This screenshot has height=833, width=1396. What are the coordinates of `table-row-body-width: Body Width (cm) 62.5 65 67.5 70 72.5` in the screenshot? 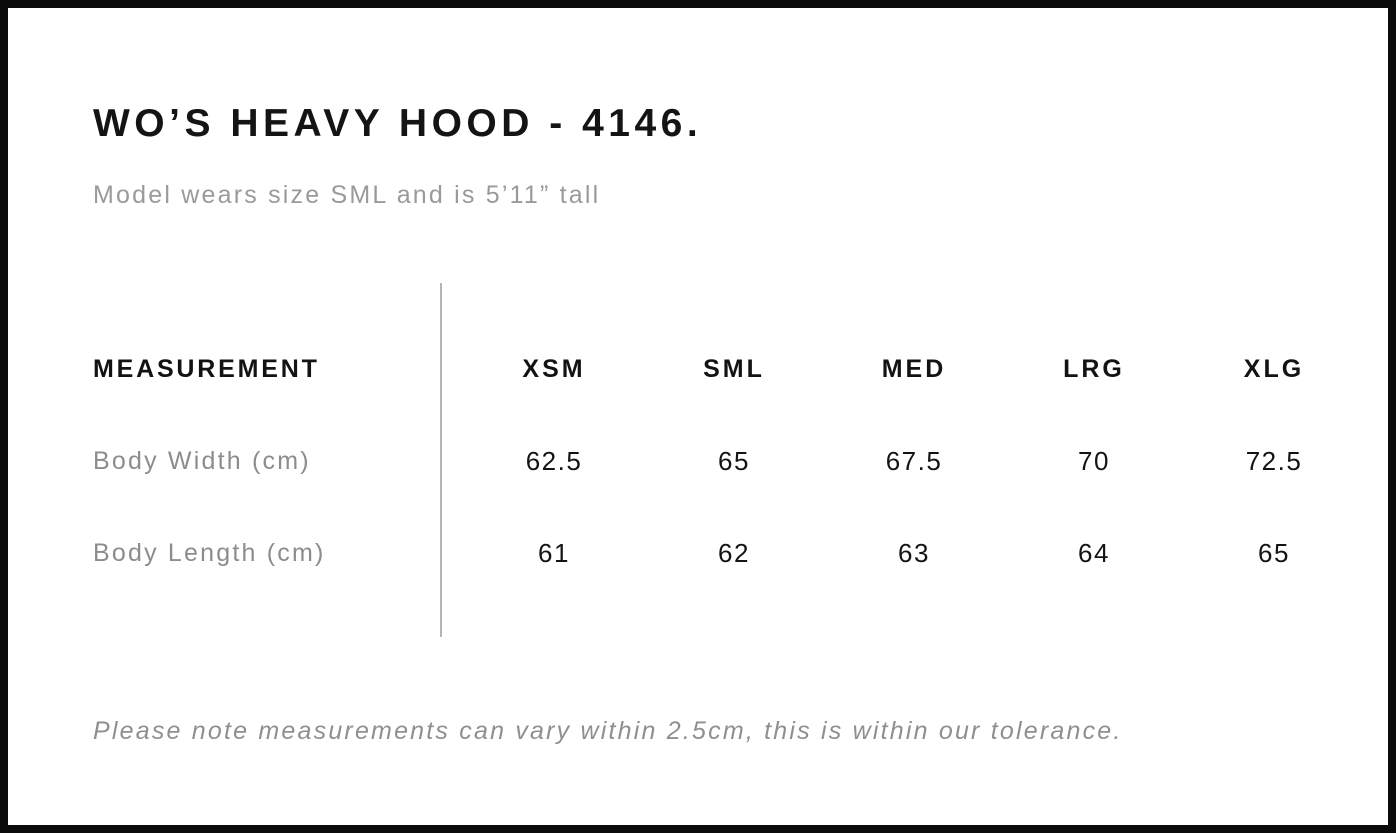 It's located at (728, 461).